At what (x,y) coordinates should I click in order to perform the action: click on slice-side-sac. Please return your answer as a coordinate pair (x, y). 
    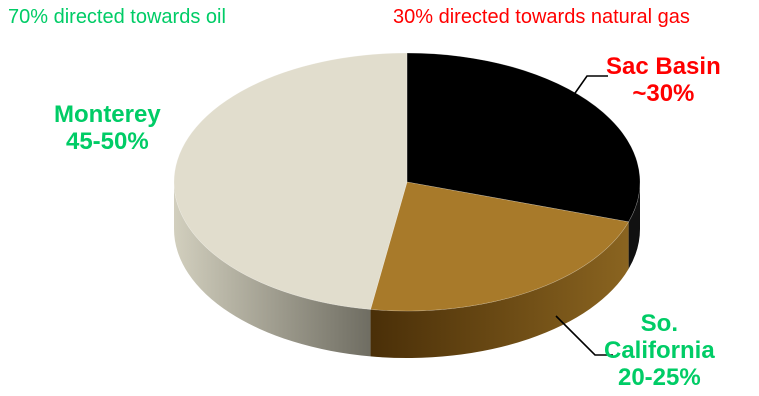
    Looking at the image, I should click on (634, 225).